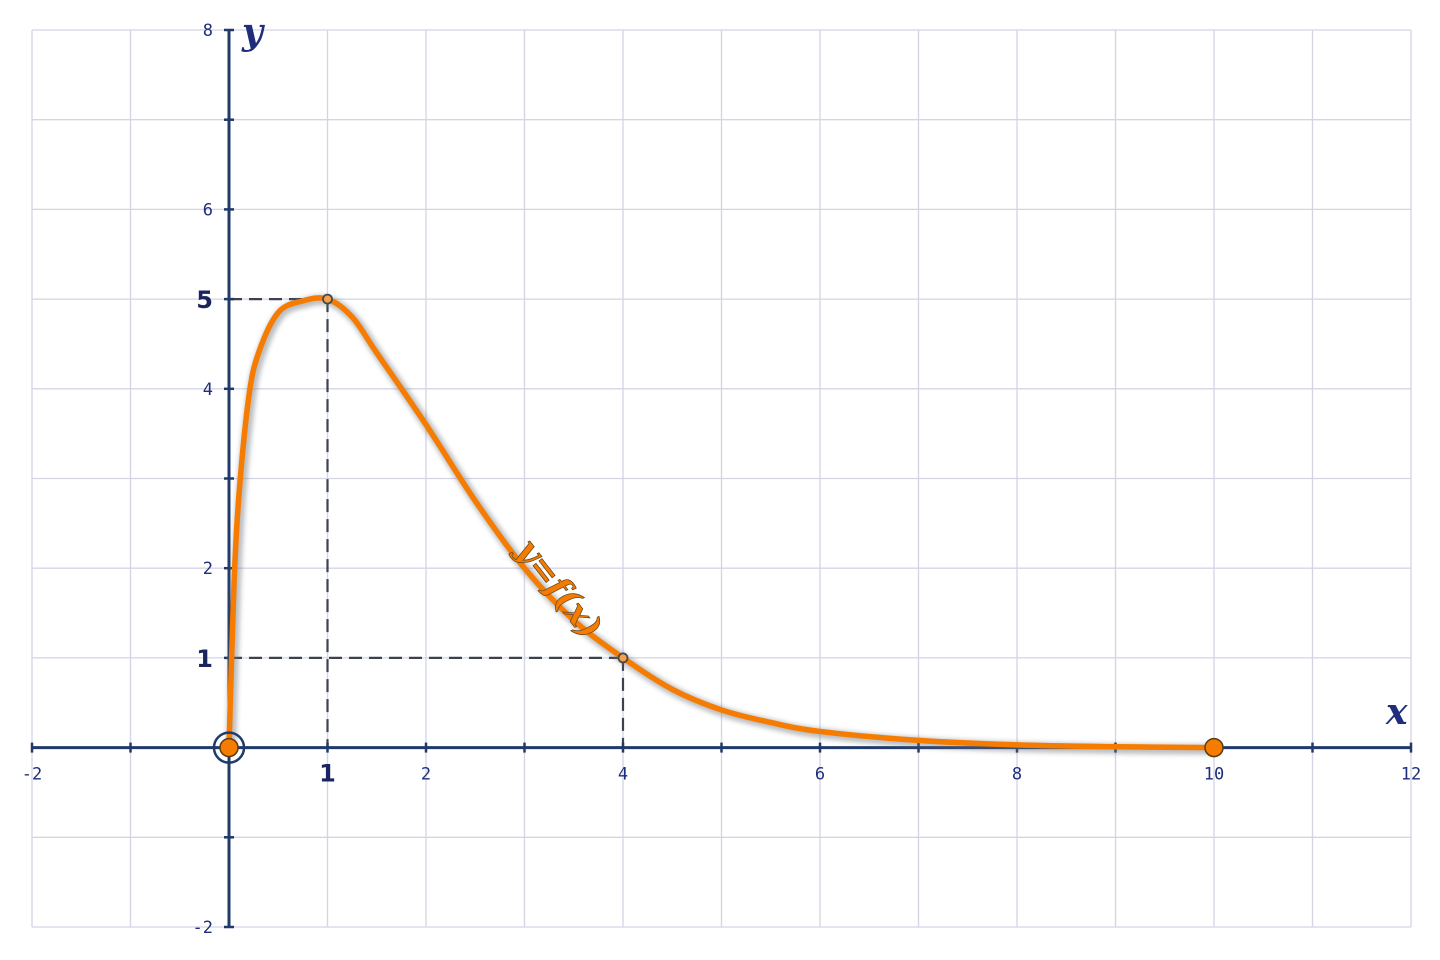 Image resolution: width=1440 pixels, height=960 pixels. I want to click on y-tick-label: 6, so click(208, 210).